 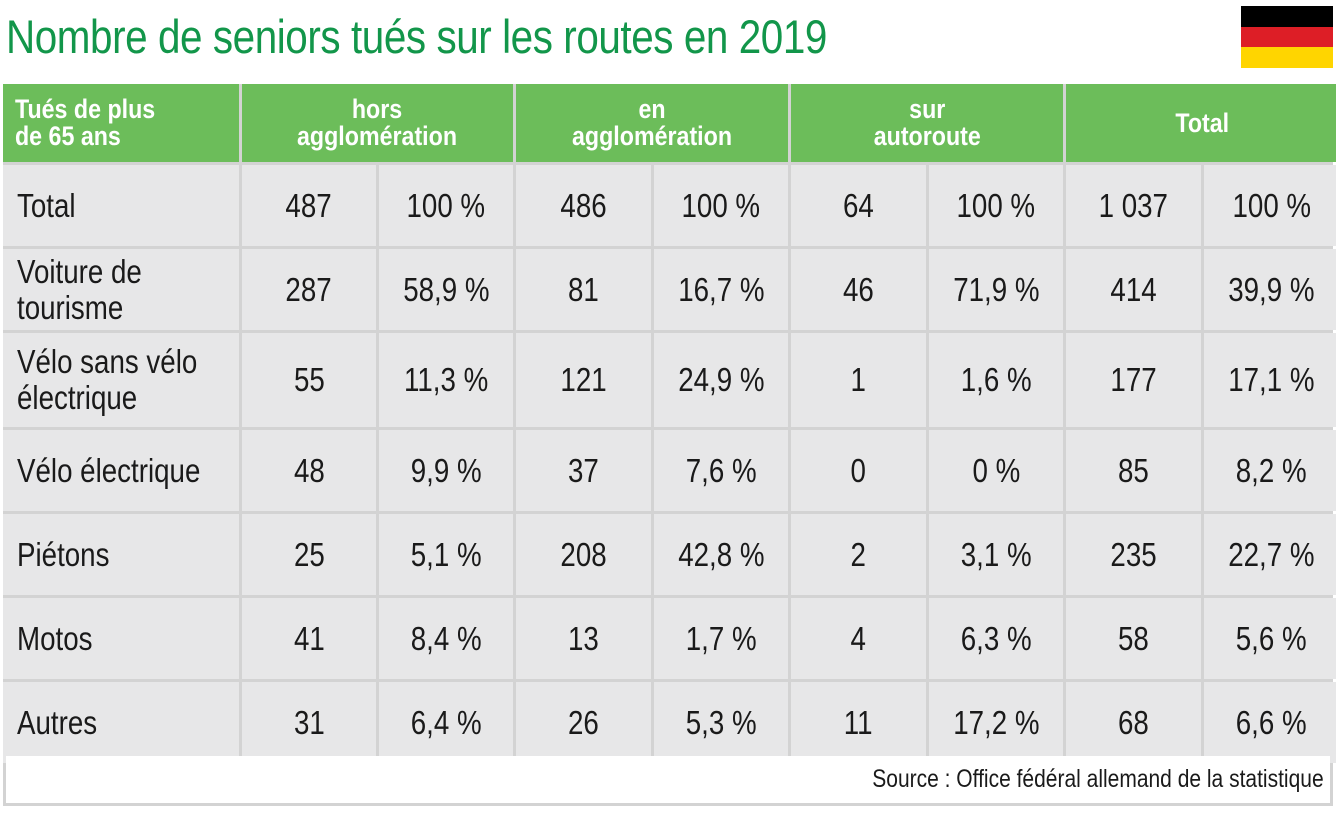 I want to click on header-first-column: Tués de plus de 65 ans, so click(x=121, y=123).